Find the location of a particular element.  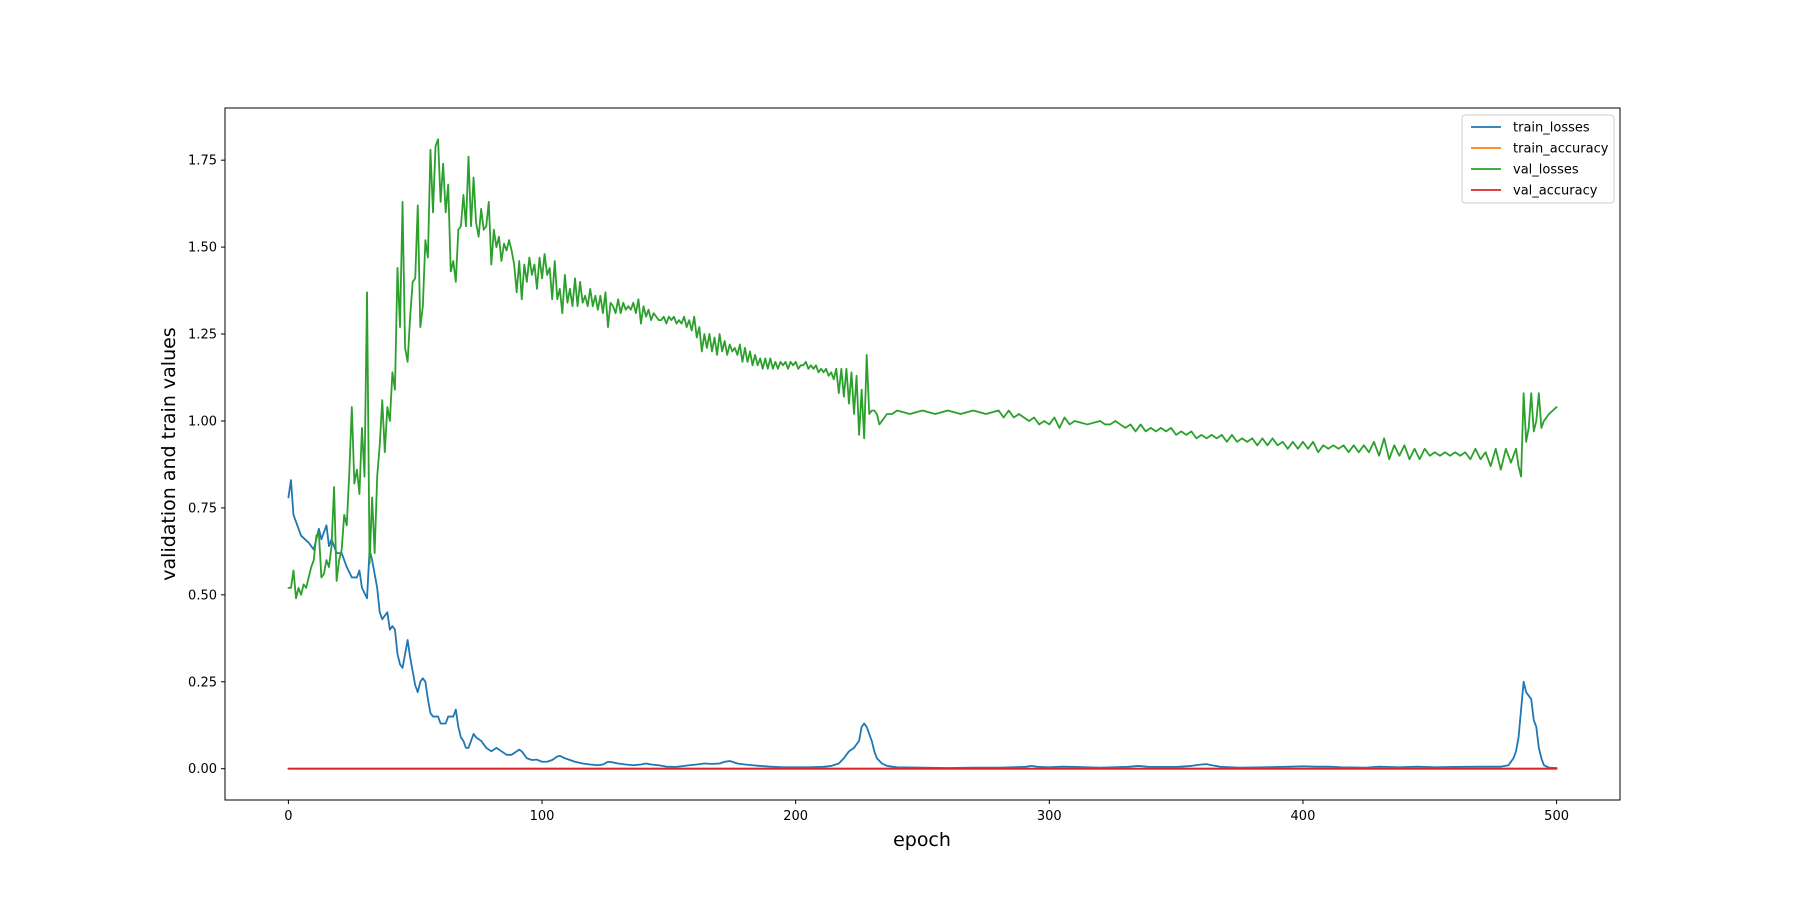

x-tick-label: 400 is located at coordinates (1303, 816).